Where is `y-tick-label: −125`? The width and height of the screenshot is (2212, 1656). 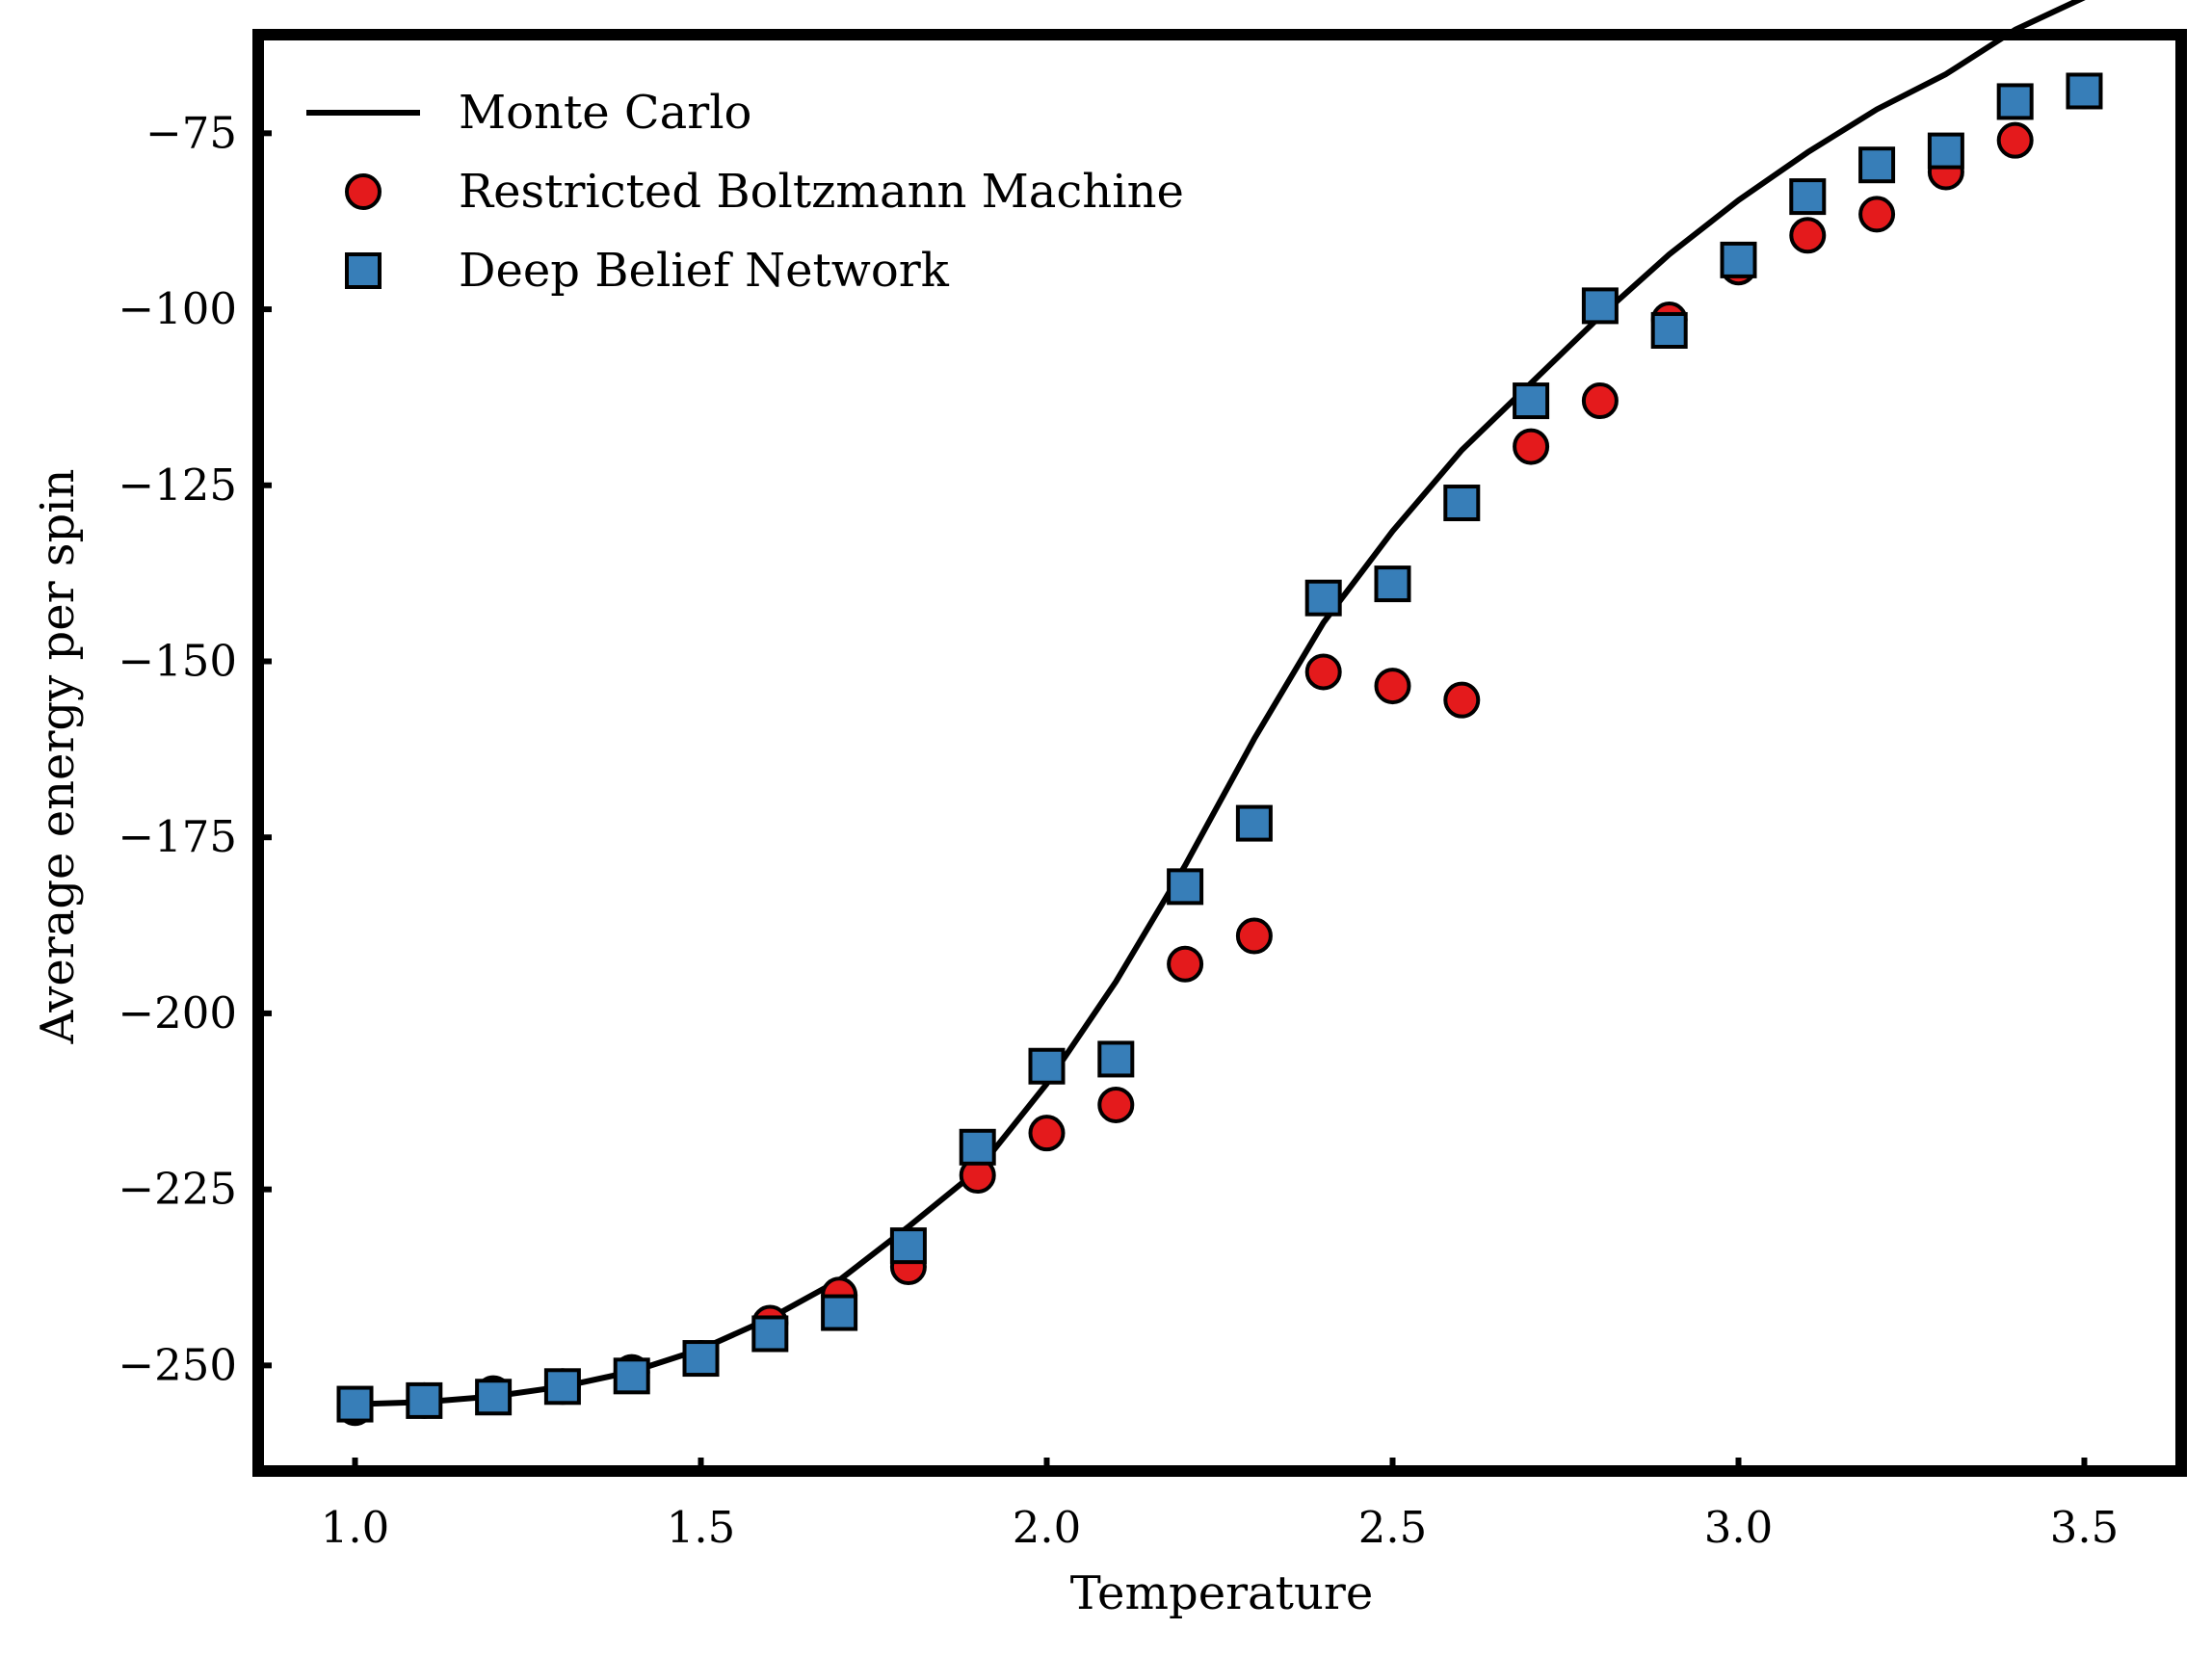
y-tick-label: −125 is located at coordinates (177, 485).